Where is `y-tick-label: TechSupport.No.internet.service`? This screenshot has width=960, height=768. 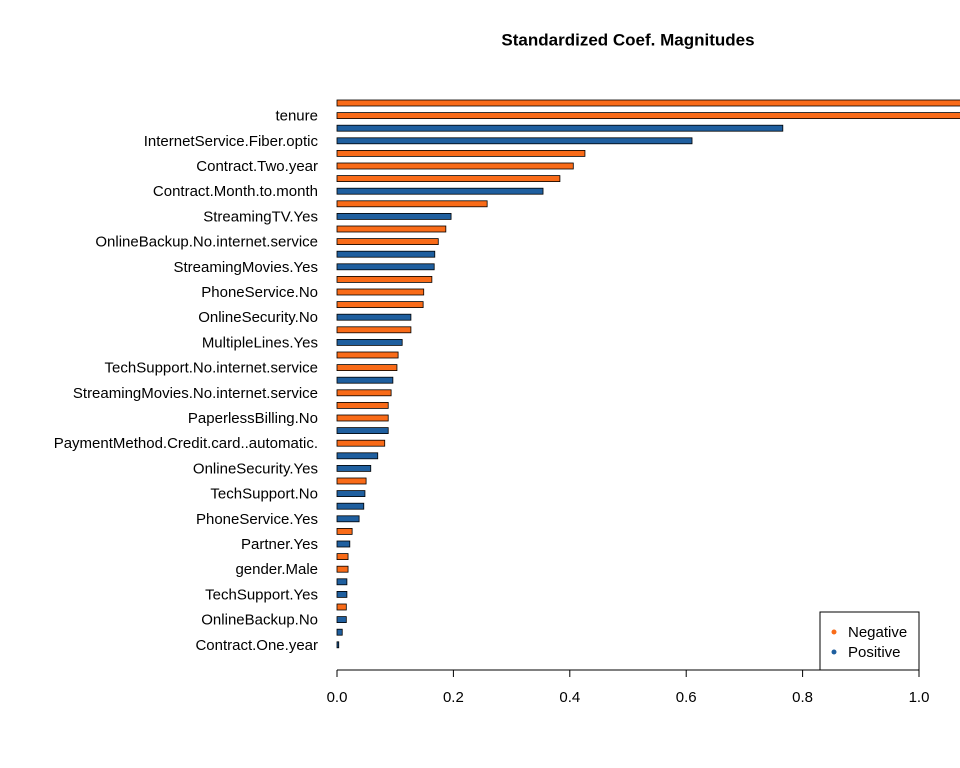 y-tick-label: TechSupport.No.internet.service is located at coordinates (211, 368).